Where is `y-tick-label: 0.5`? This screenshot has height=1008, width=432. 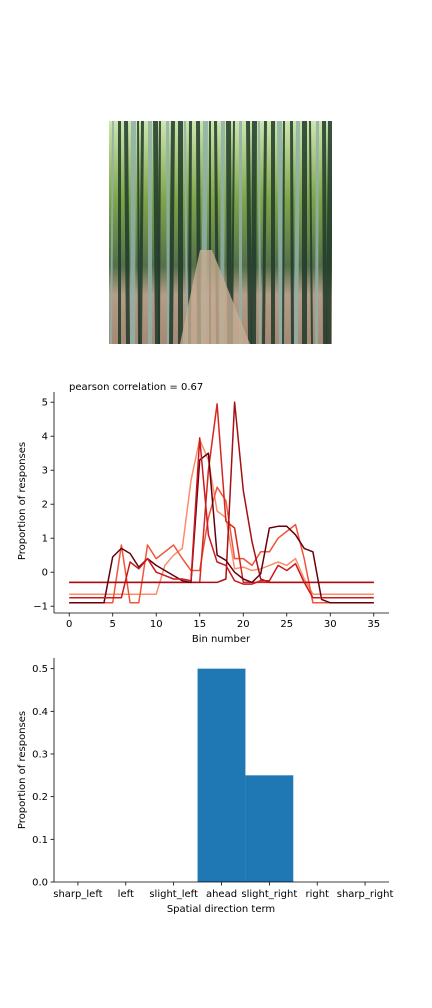
y-tick-label: 0.5 is located at coordinates (40, 669).